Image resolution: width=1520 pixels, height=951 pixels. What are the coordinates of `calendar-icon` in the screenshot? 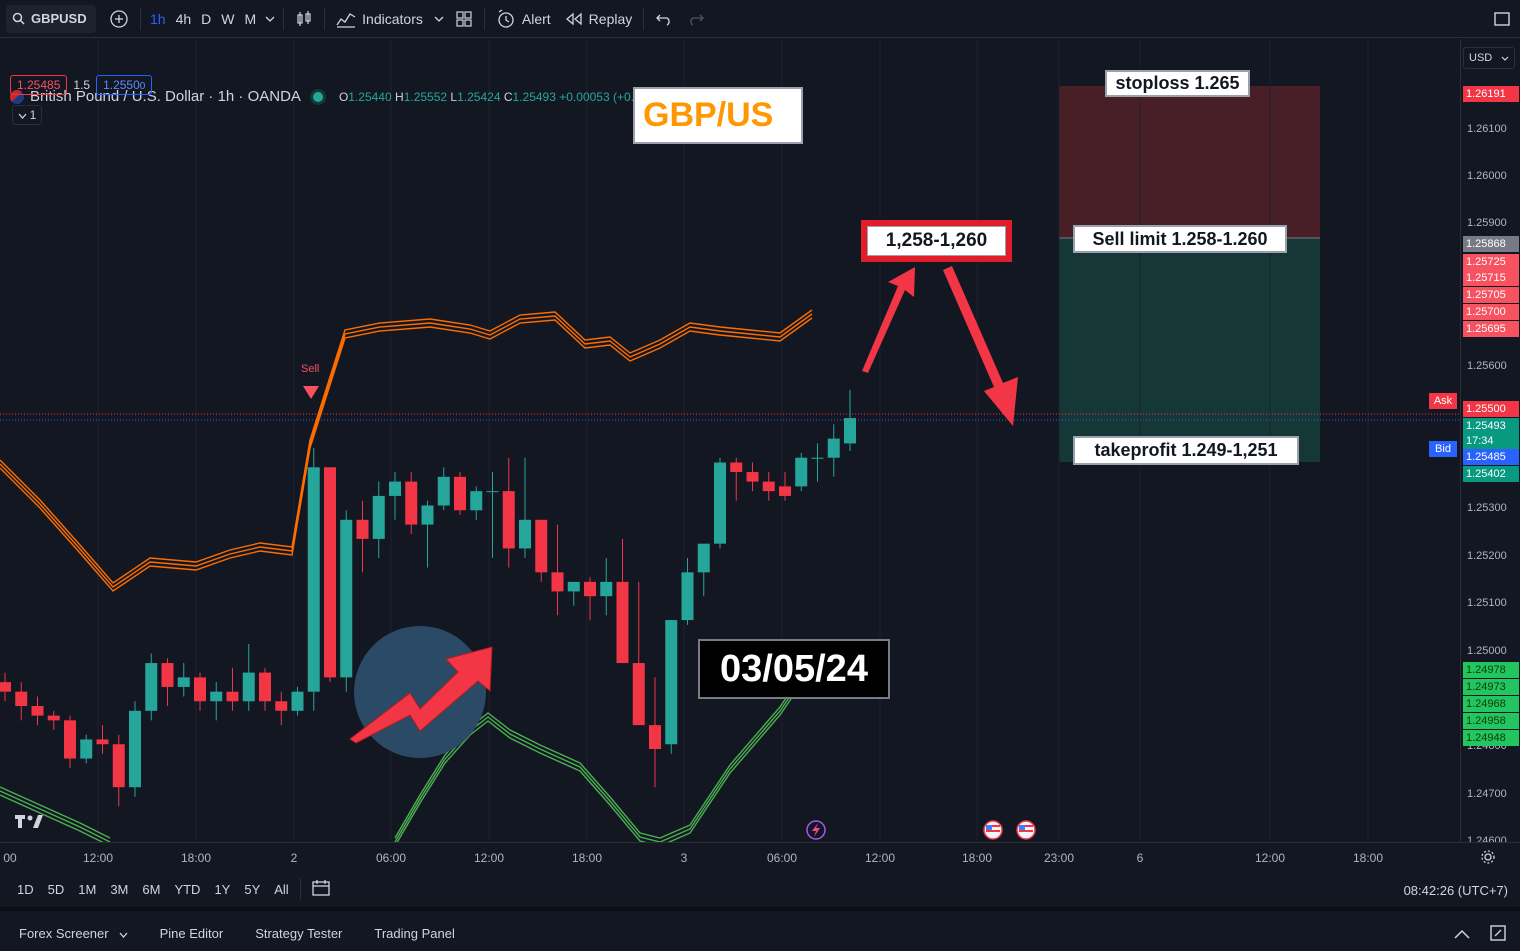 It's located at (321, 889).